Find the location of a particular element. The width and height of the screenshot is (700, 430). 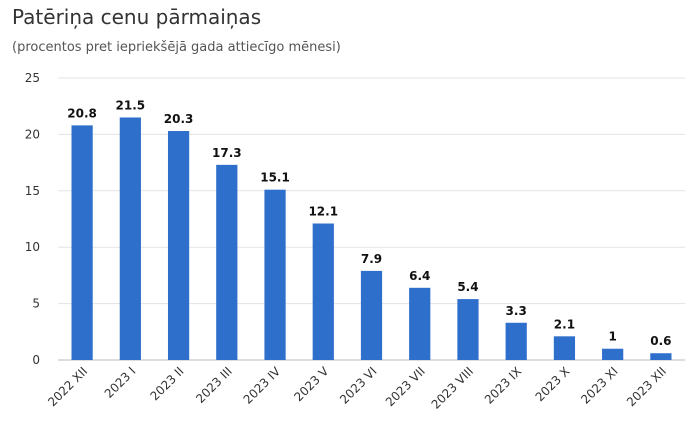

y-tick-label: 25 is located at coordinates (32, 78).